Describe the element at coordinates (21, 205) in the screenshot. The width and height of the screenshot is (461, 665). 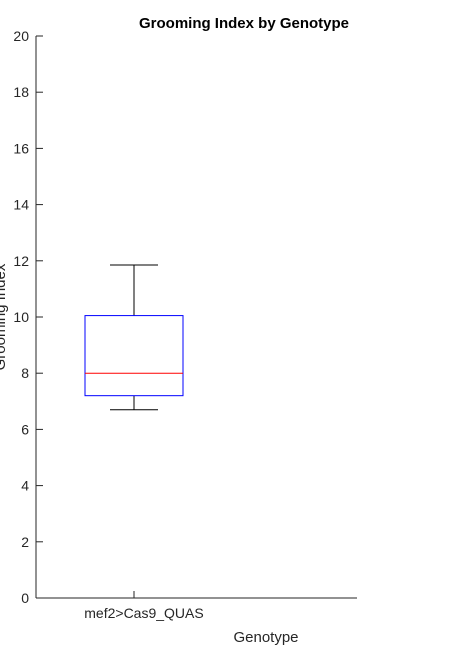
I see `y-tick-label: 14` at that location.